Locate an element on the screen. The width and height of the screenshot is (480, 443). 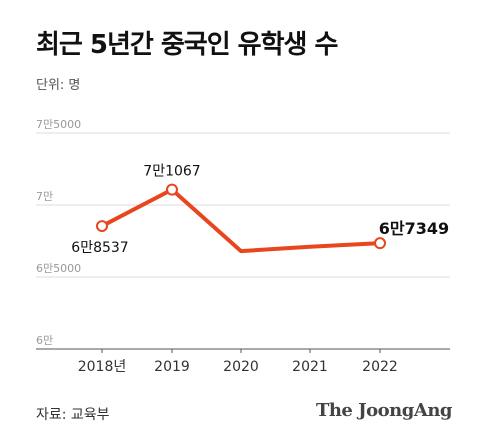
data-label: 7만1067 is located at coordinates (171, 172).